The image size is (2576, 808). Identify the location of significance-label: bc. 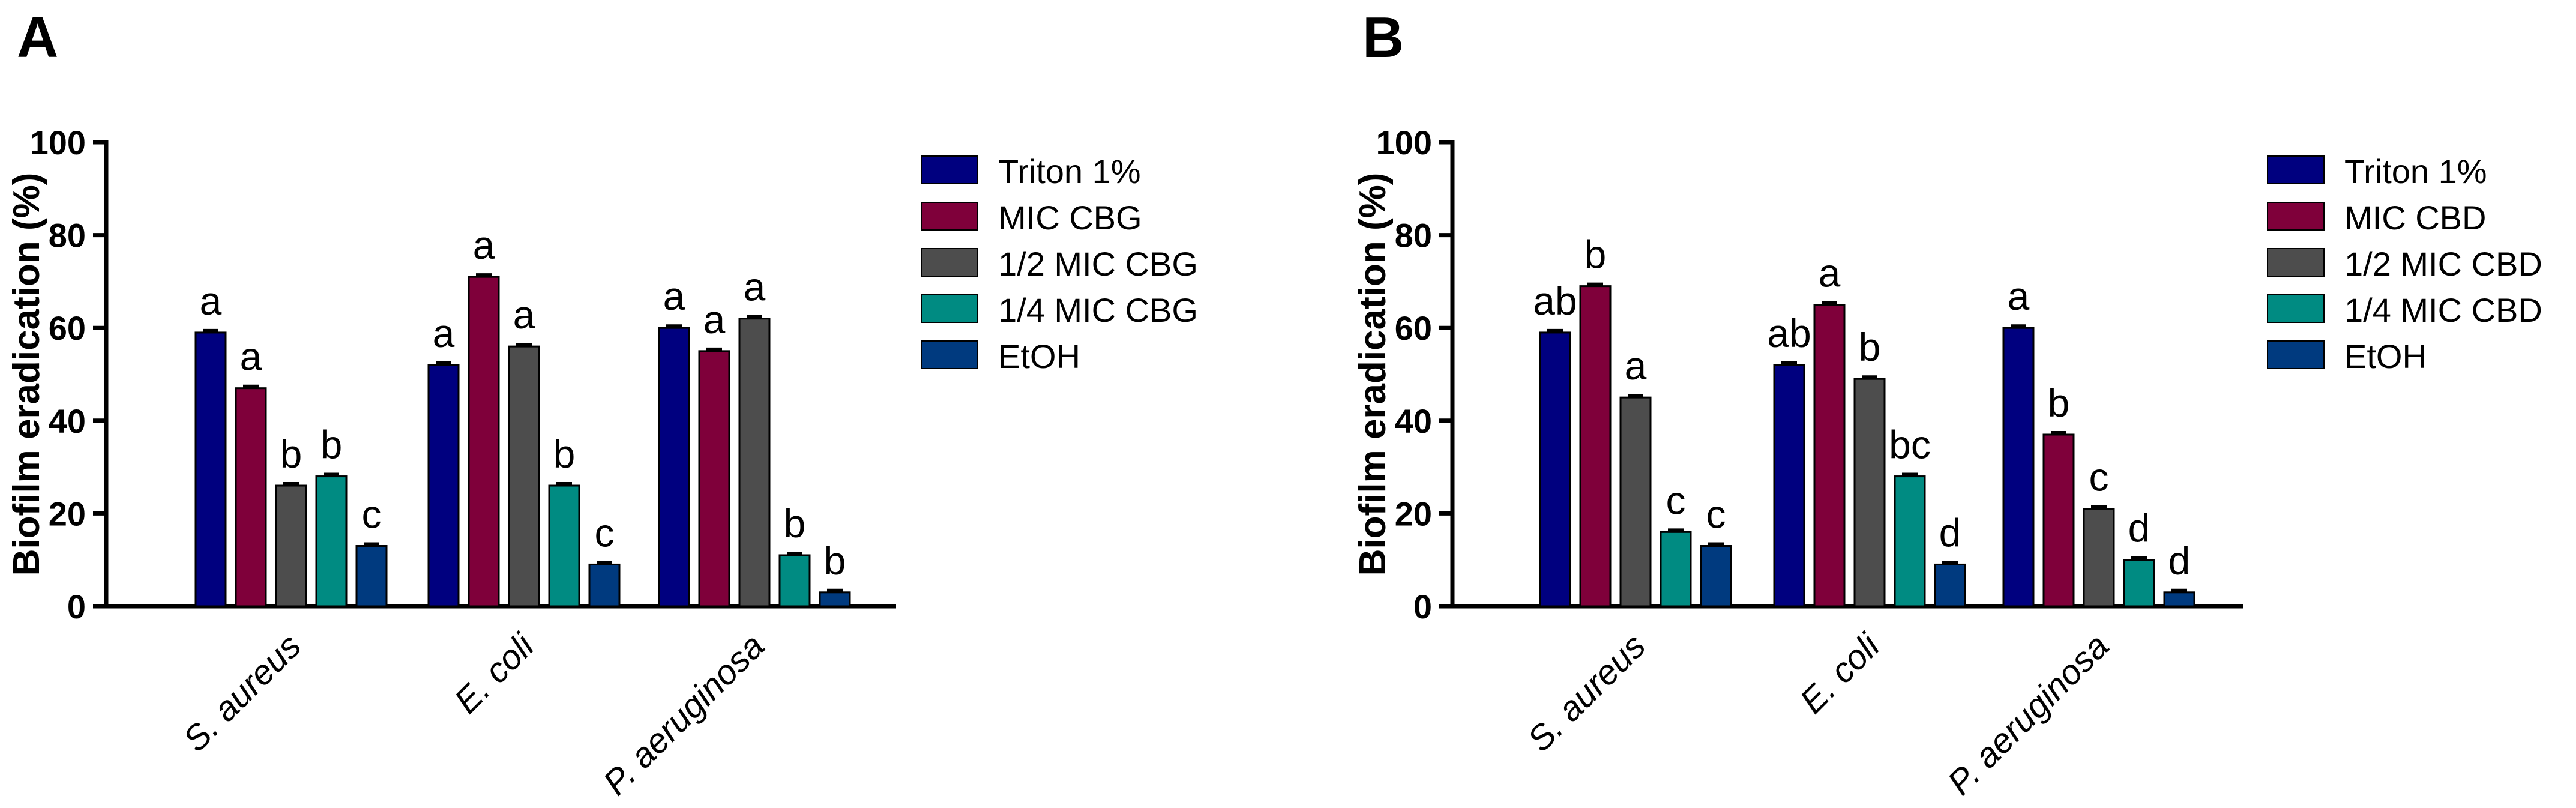
(1910, 445).